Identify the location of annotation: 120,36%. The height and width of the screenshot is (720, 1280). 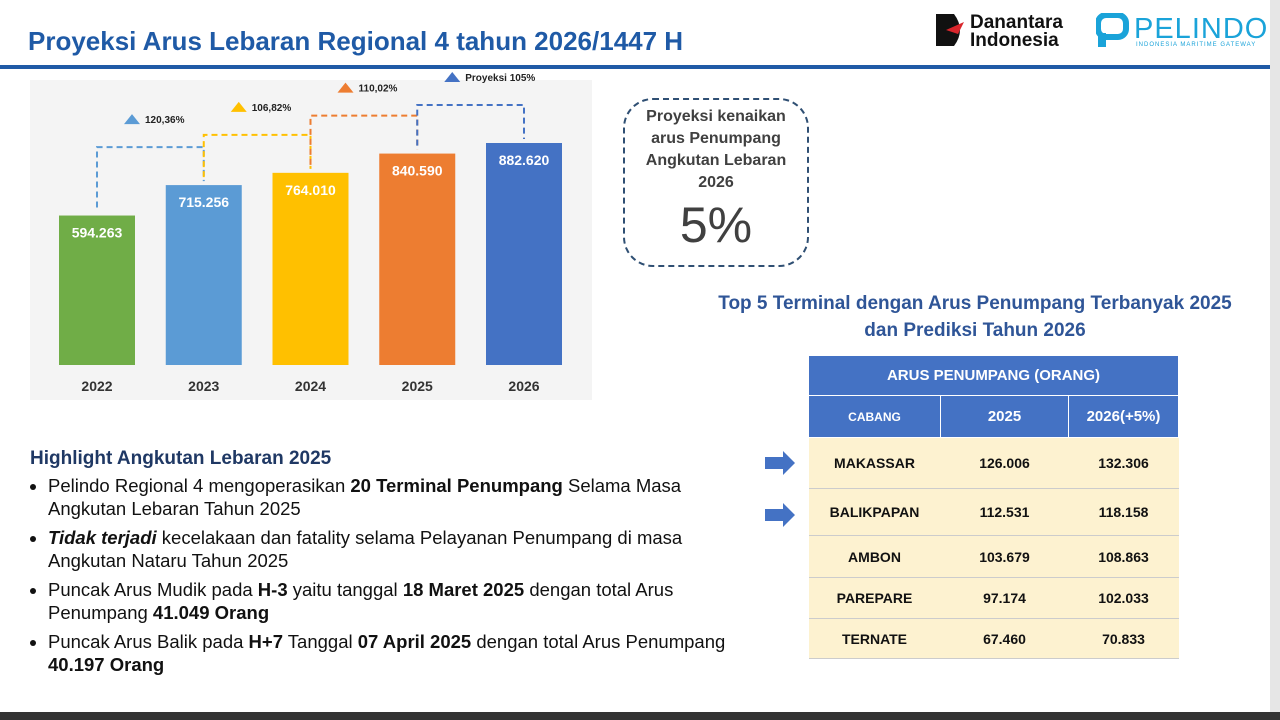
(165, 120).